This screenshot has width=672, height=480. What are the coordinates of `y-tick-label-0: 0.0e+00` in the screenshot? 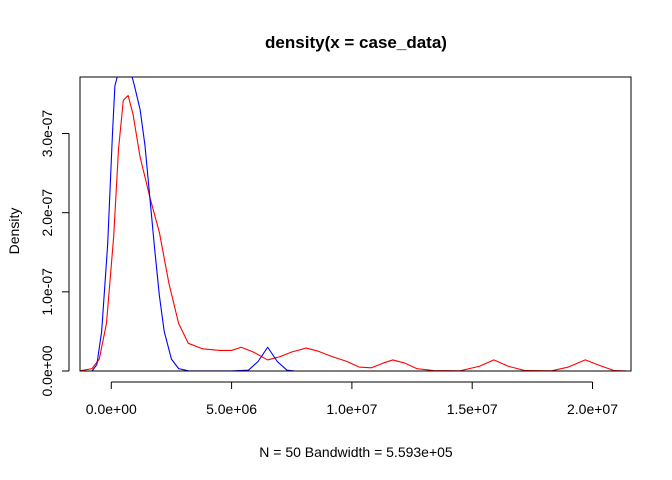 It's located at (47, 370).